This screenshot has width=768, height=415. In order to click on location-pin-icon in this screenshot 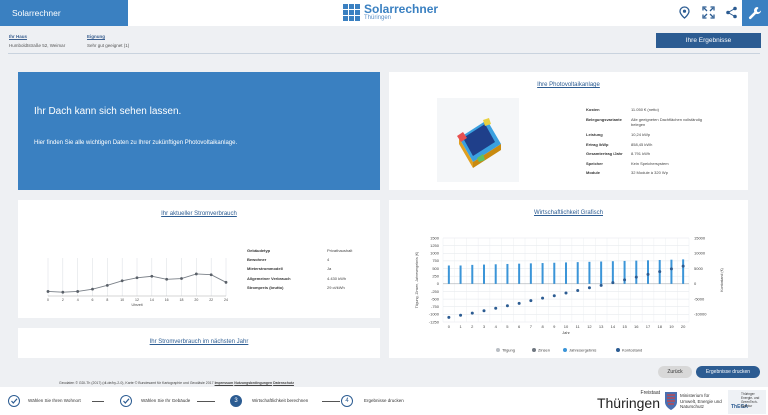, I will do `click(684, 12)`.